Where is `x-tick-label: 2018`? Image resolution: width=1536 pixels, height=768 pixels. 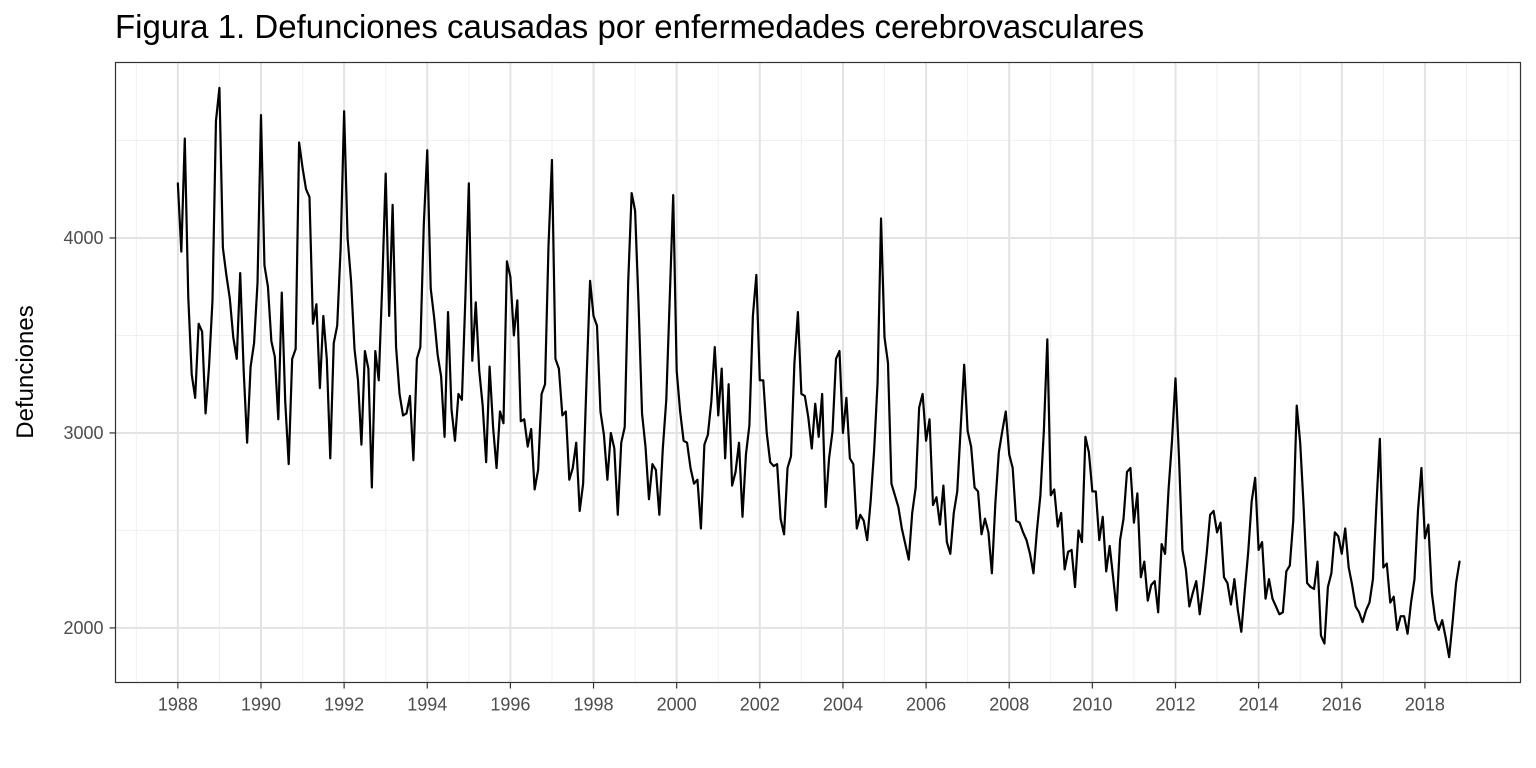
x-tick-label: 2018 is located at coordinates (1425, 705).